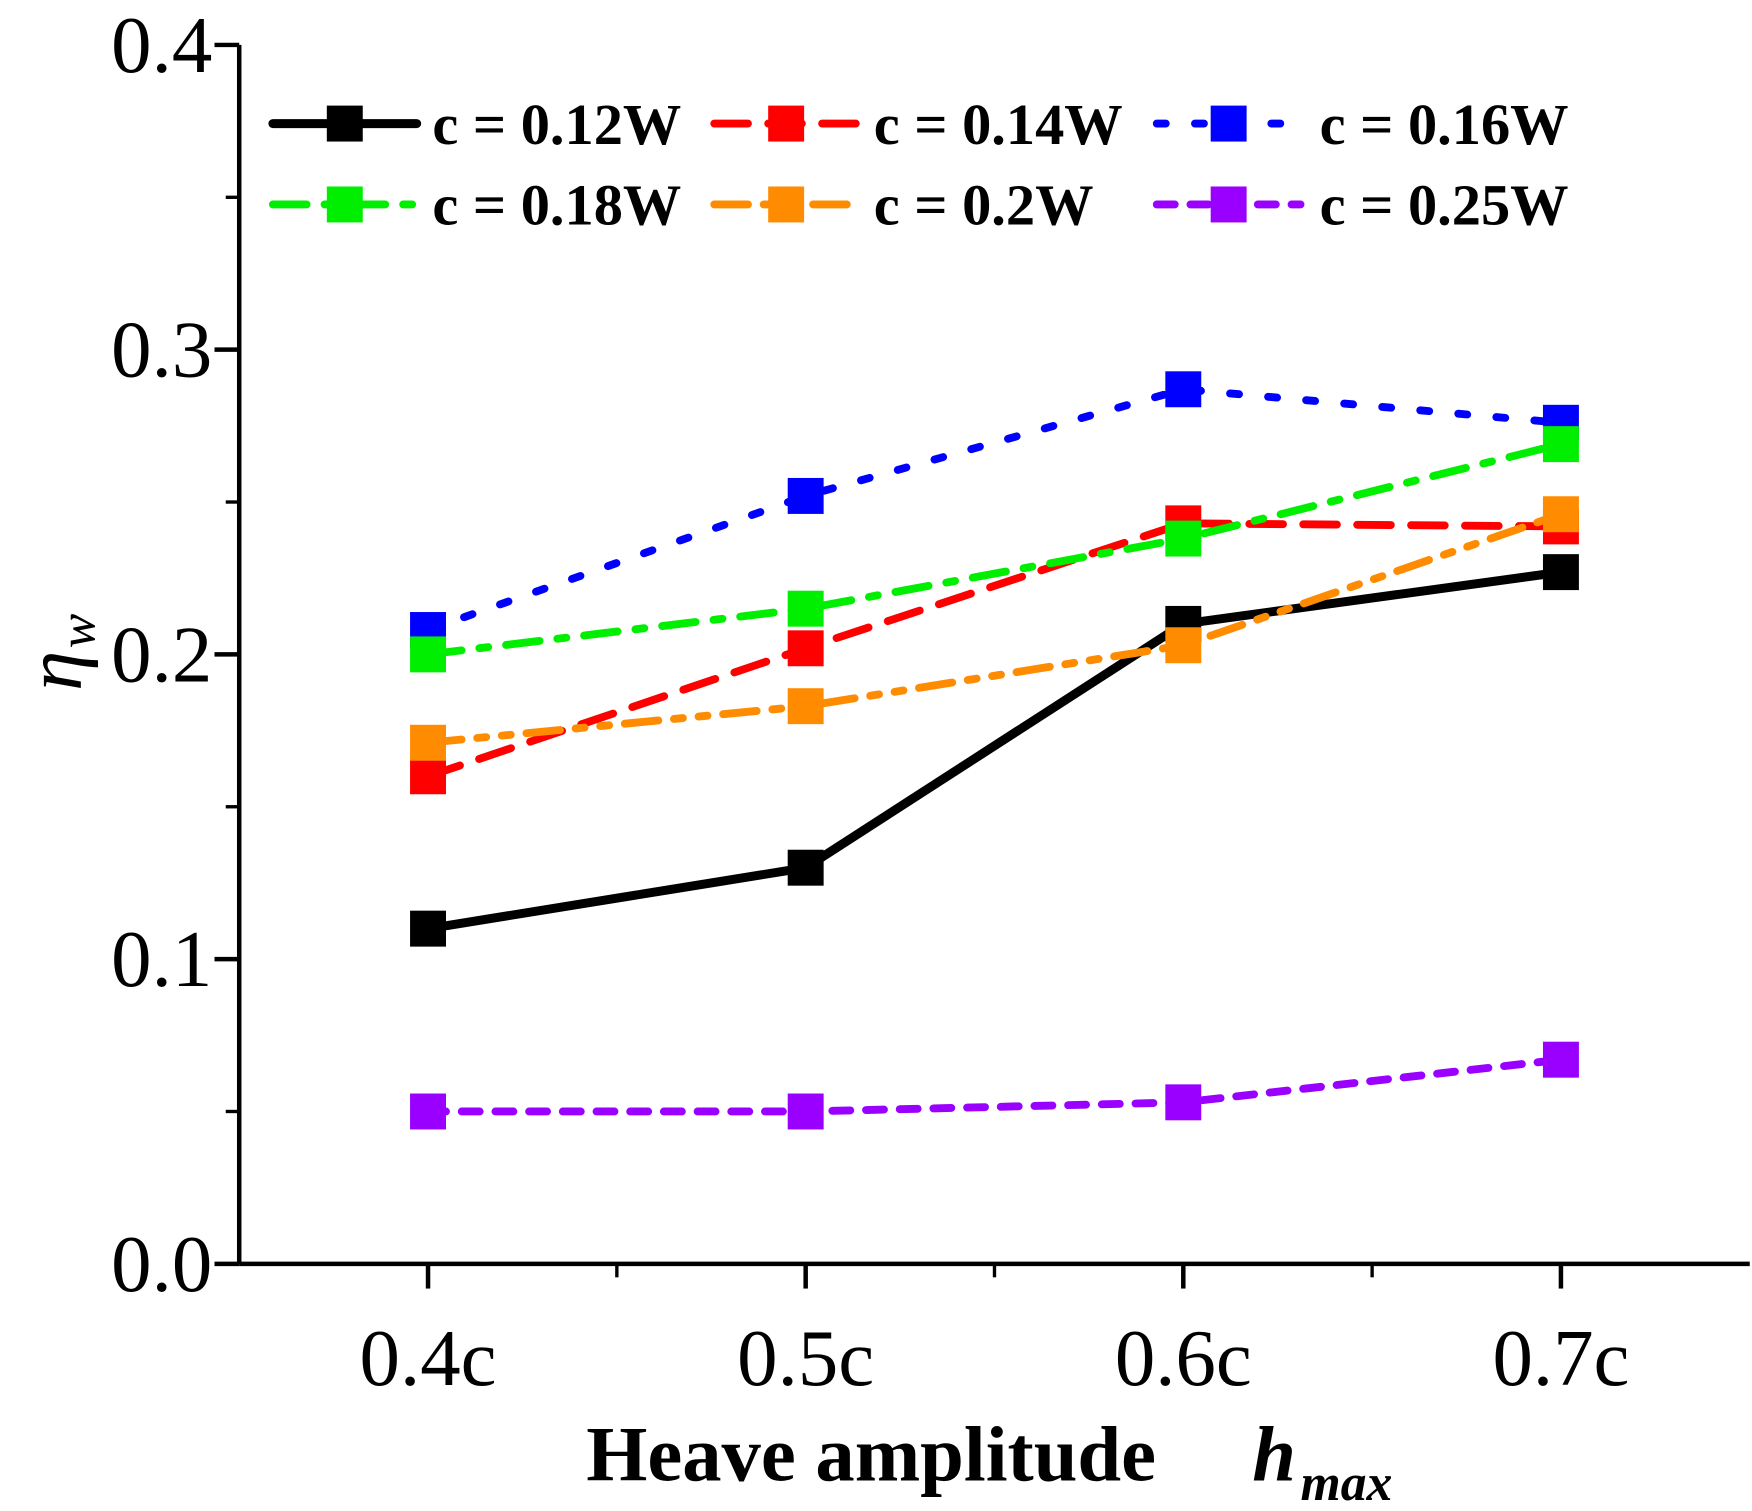  What do you see at coordinates (161, 45) in the screenshot?
I see `y-tick-label: 0.4` at bounding box center [161, 45].